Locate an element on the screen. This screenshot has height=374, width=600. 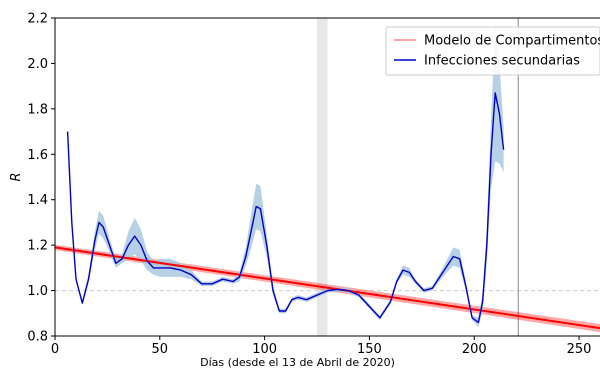
shaded-region is located at coordinates (322, 177).